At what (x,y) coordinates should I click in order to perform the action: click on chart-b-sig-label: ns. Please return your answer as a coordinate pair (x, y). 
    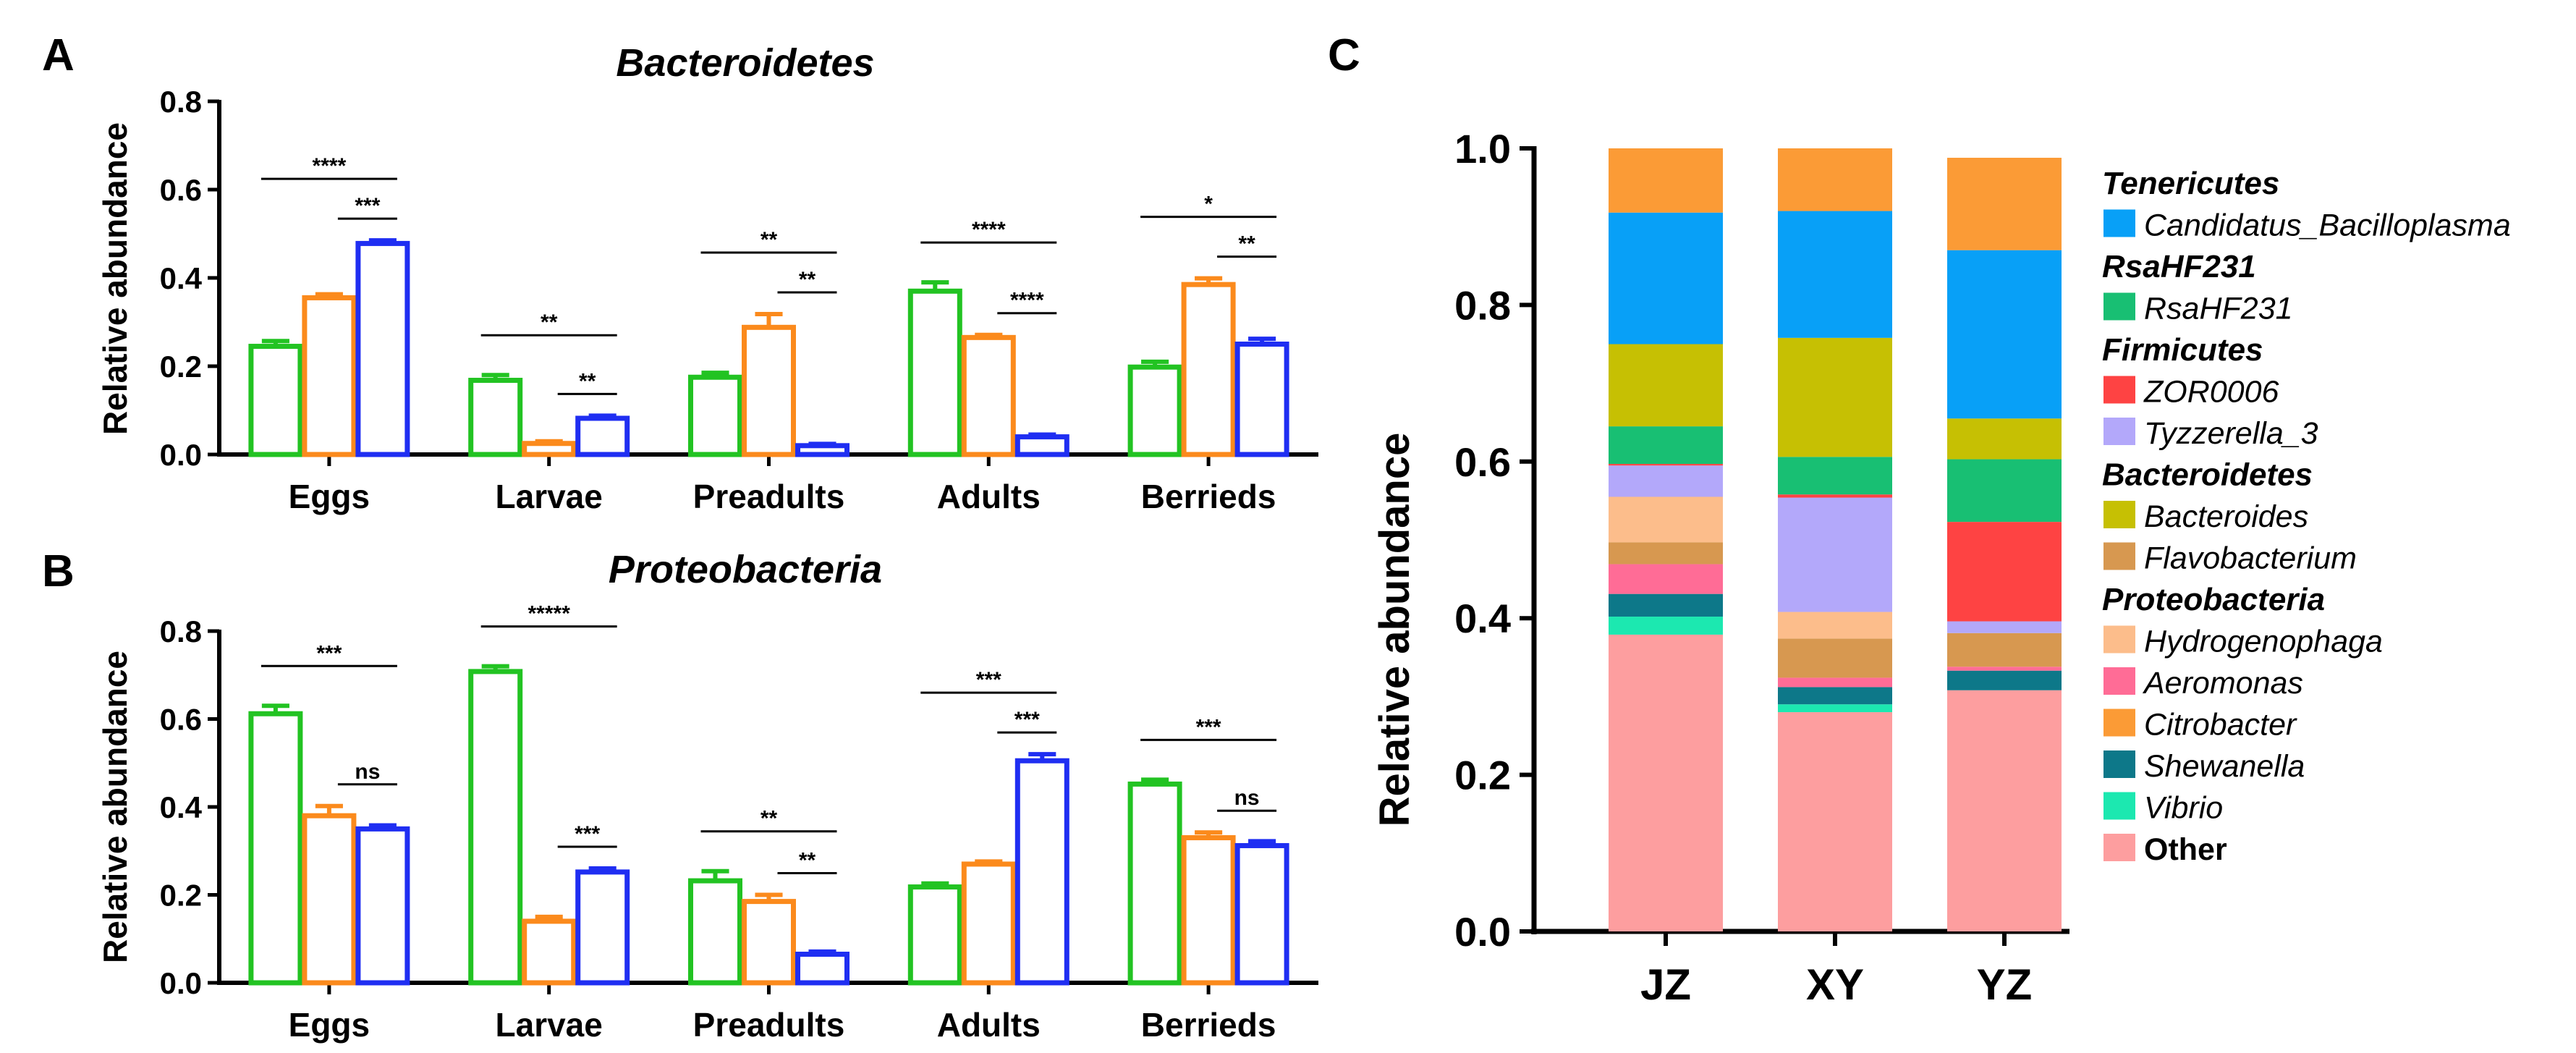
    Looking at the image, I should click on (1247, 798).